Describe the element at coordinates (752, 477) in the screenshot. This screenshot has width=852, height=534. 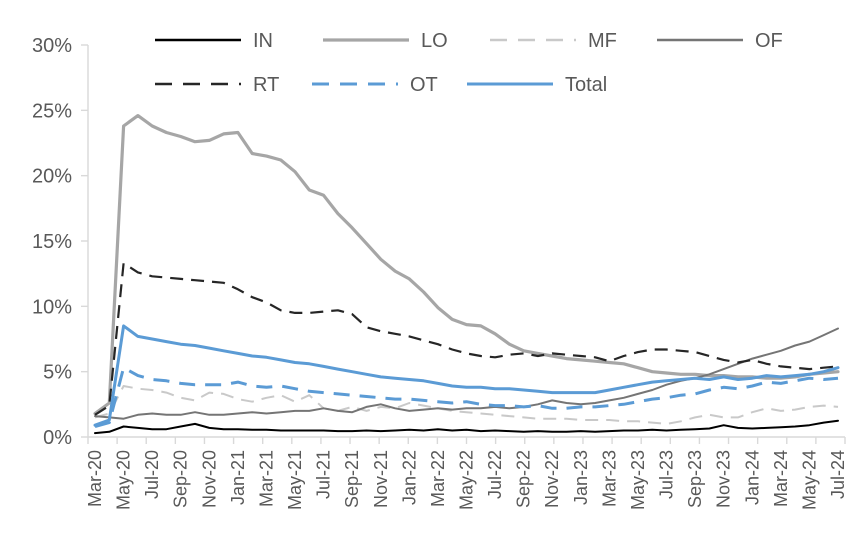
I see `x-tick-label: Jan-24` at that location.